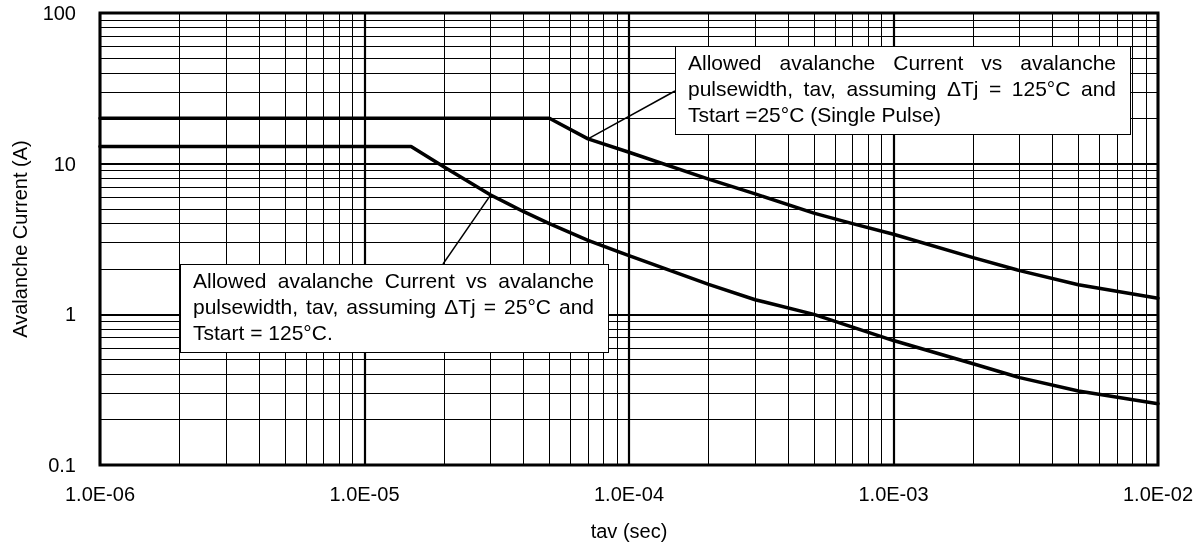 The height and width of the screenshot is (550, 1200). What do you see at coordinates (59, 13) in the screenshot?
I see `y-tick-label: 100` at bounding box center [59, 13].